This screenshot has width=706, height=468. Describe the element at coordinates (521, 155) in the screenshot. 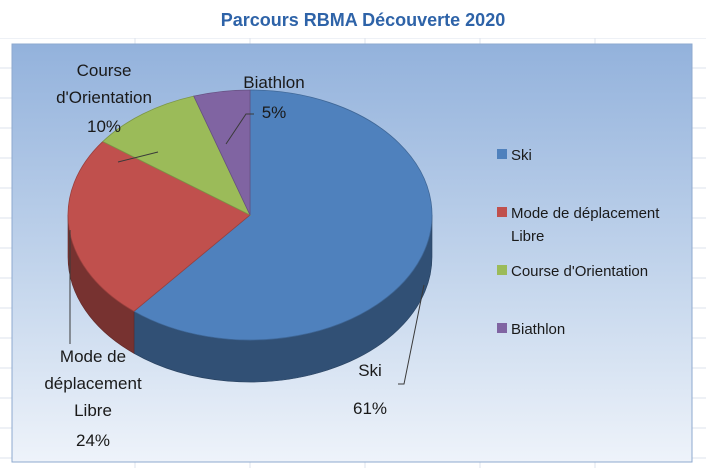

I see `legend-label-ski: Ski` at that location.